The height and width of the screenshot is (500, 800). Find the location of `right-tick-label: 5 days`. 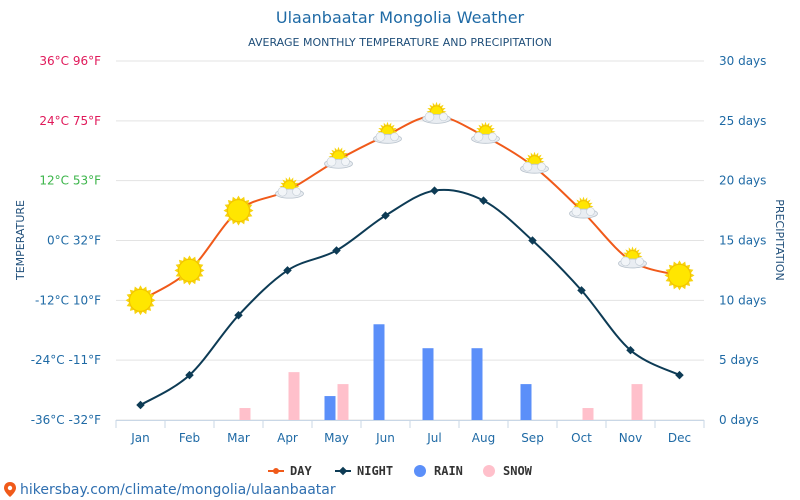

right-tick-label: 5 days is located at coordinates (739, 360).